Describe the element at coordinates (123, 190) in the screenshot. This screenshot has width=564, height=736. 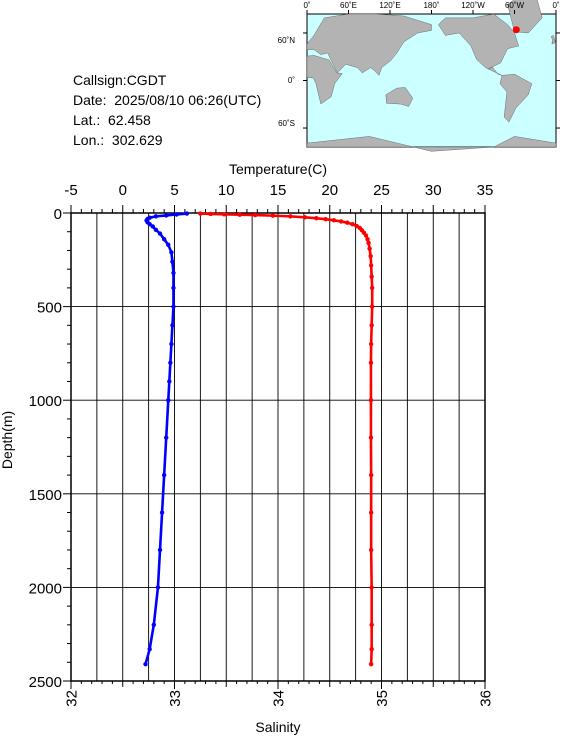
I see `temp-tick-label: 0` at that location.